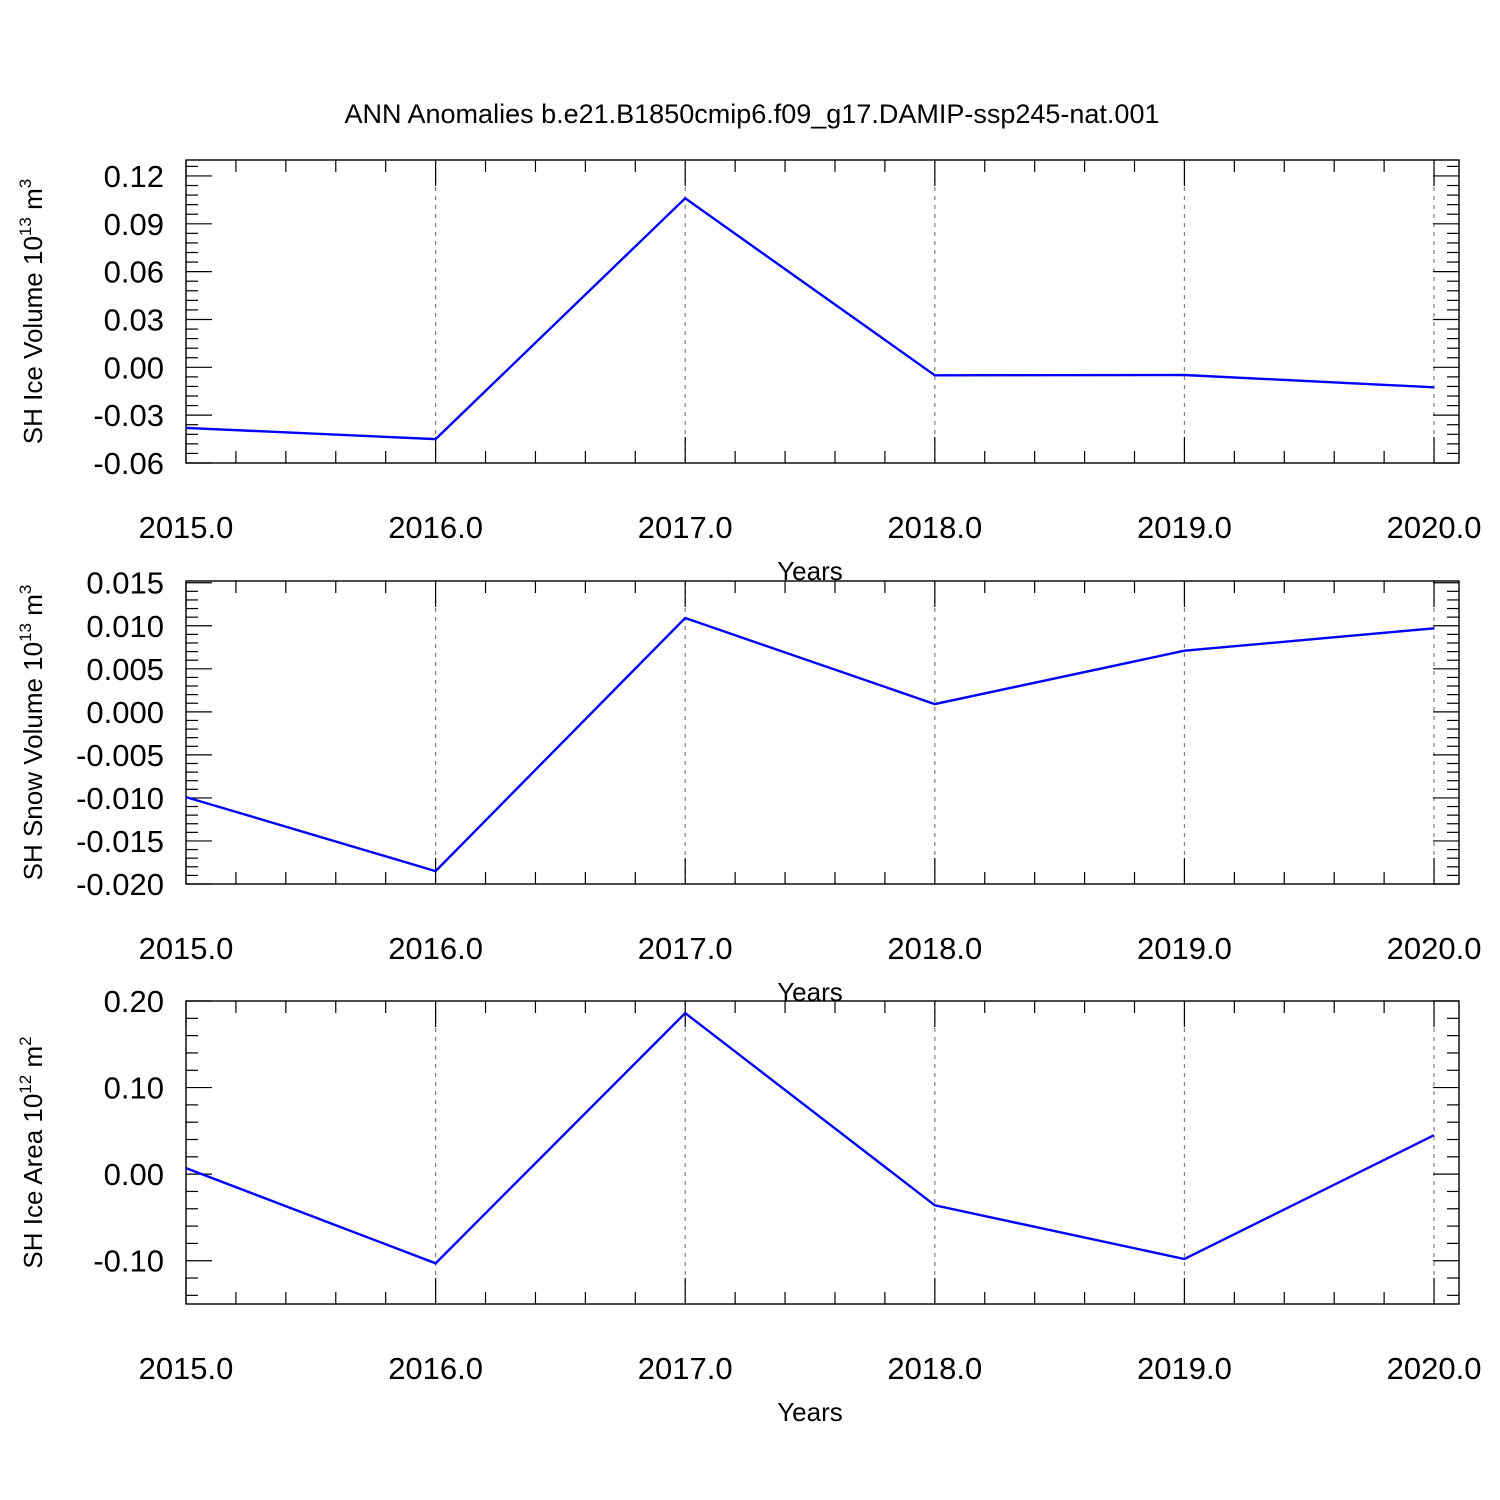 This screenshot has height=1500, width=1500. Describe the element at coordinates (134, 224) in the screenshot. I see `y-tick-label: 0.09` at that location.